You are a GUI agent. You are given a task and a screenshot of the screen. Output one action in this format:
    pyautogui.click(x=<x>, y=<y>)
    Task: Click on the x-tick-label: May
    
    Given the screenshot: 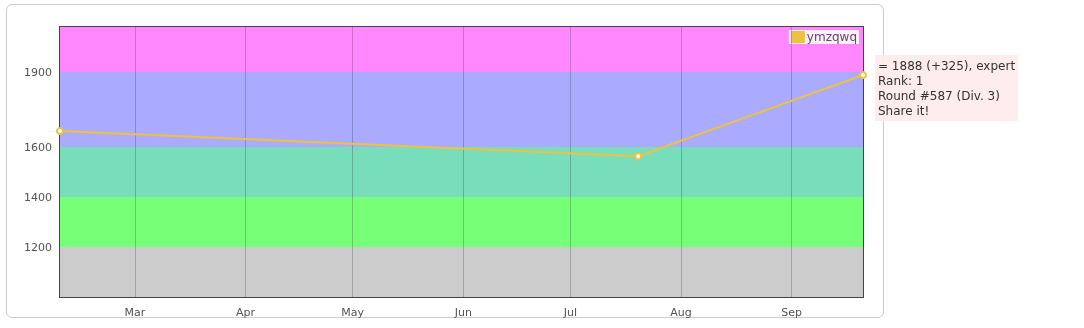 What is the action you would take?
    pyautogui.click(x=353, y=312)
    